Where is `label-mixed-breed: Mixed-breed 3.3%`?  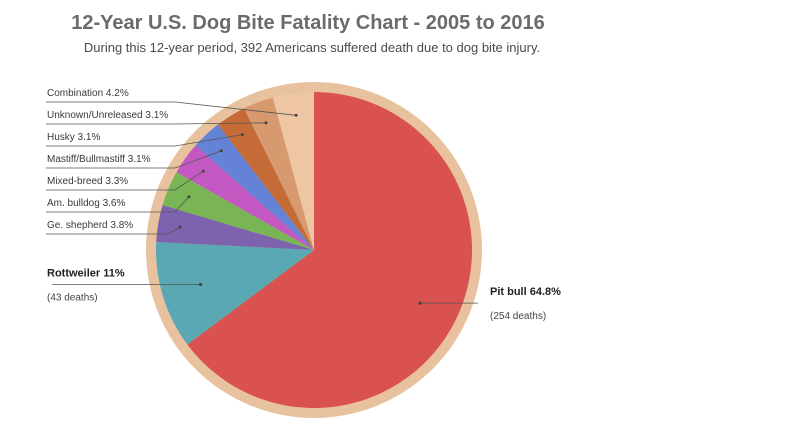
label-mixed-breed: Mixed-breed 3.3% is located at coordinates (87, 181).